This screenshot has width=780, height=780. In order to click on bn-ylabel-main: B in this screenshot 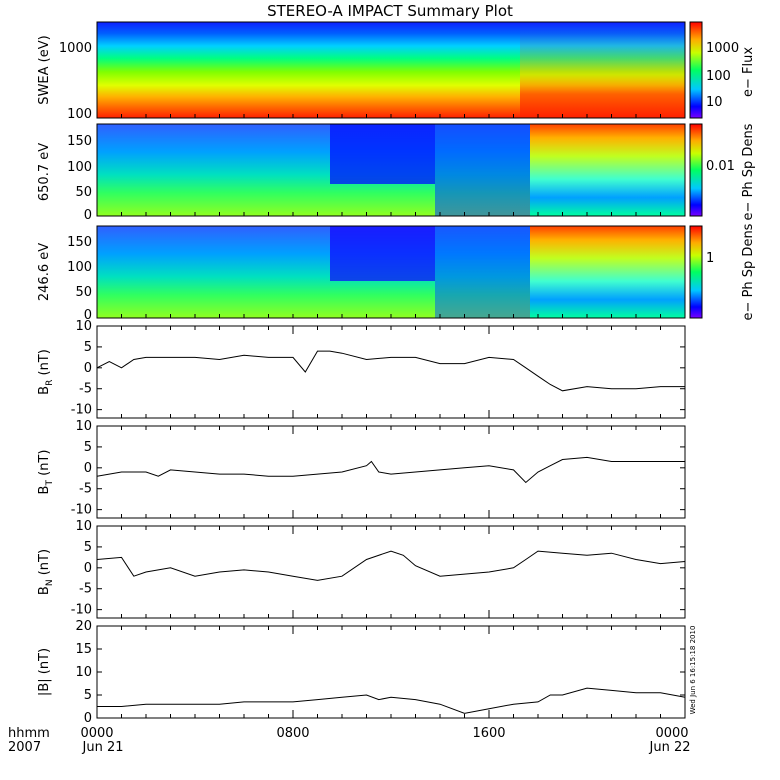, I will do `click(44, 590)`.